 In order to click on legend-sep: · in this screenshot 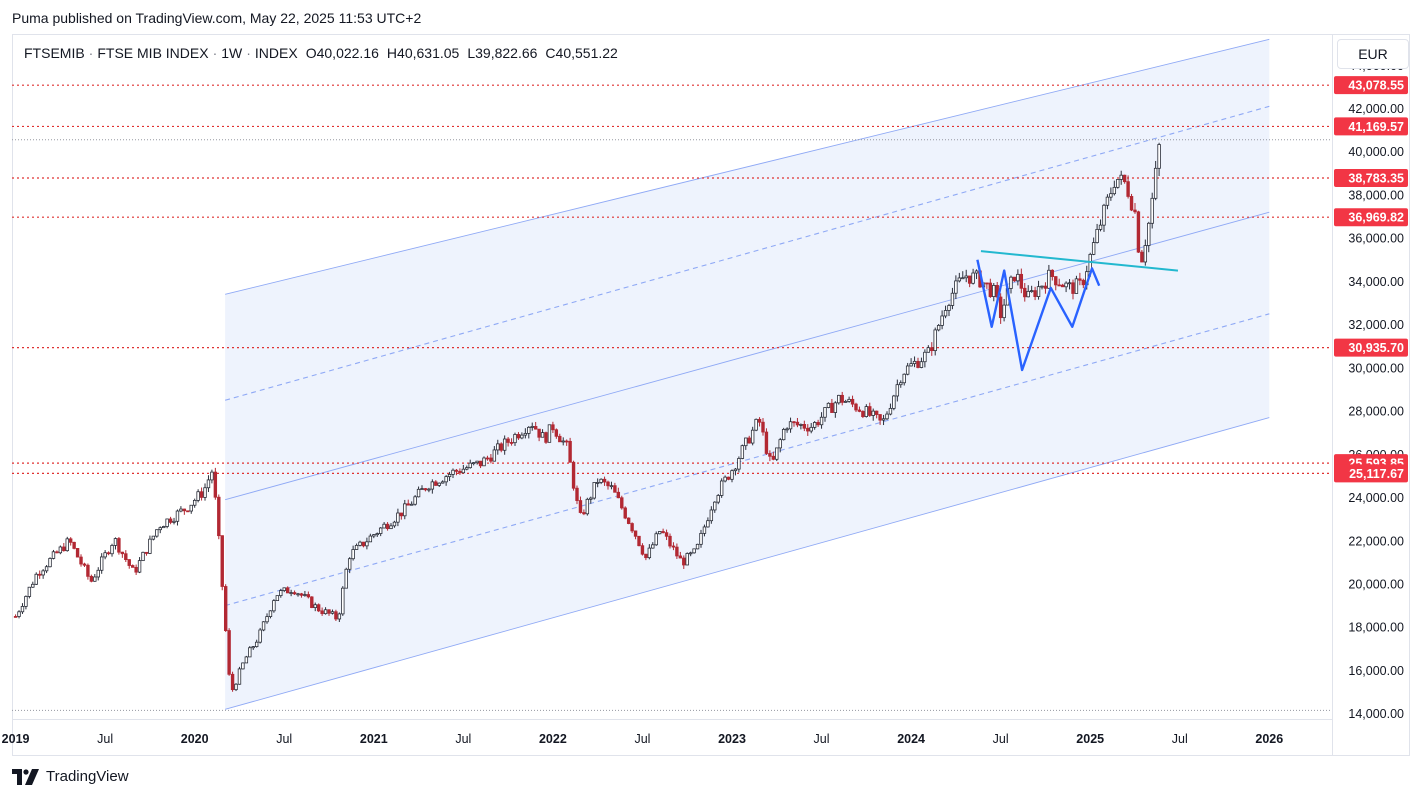, I will do `click(215, 53)`.